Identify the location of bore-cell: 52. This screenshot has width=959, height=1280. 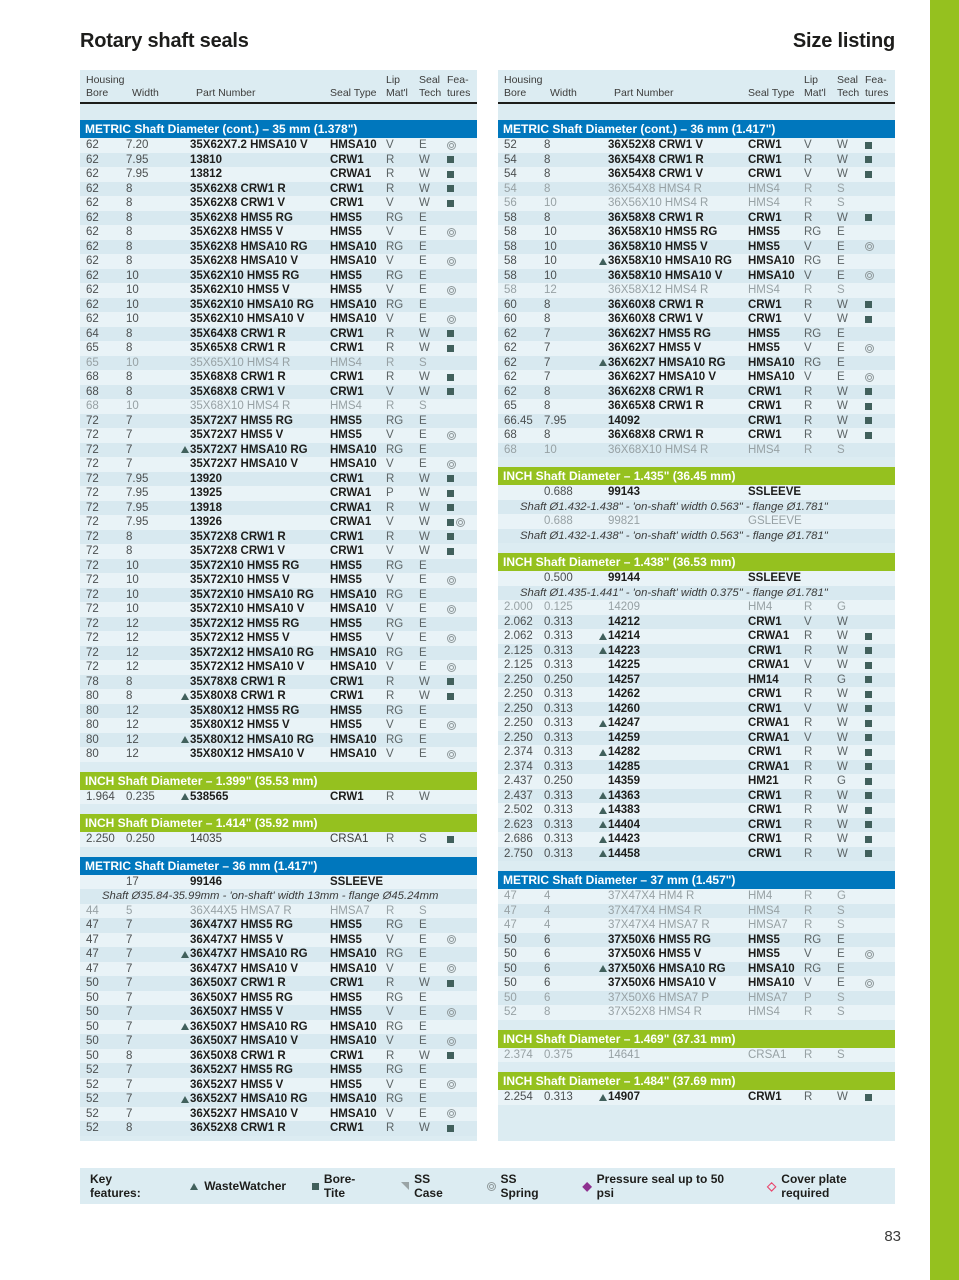
(92, 1099).